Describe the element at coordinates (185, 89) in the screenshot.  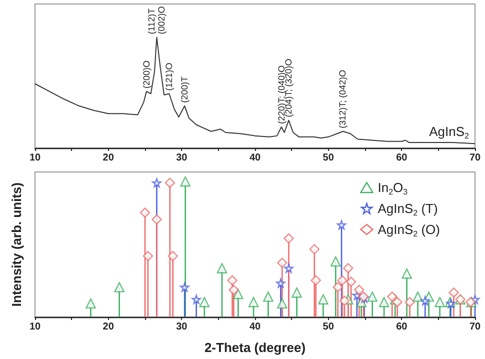
I see `annotation: (200)T` at that location.